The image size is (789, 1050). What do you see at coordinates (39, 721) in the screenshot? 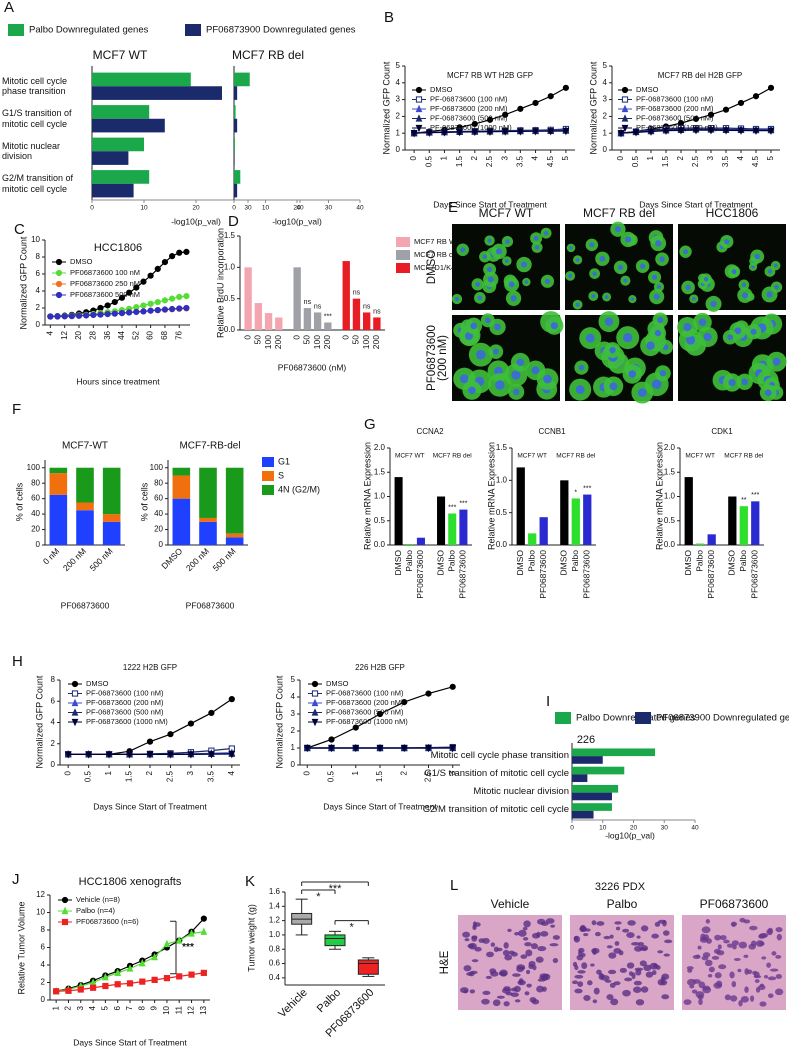
I see `y-axis-label: Normalized GFP Count` at bounding box center [39, 721].